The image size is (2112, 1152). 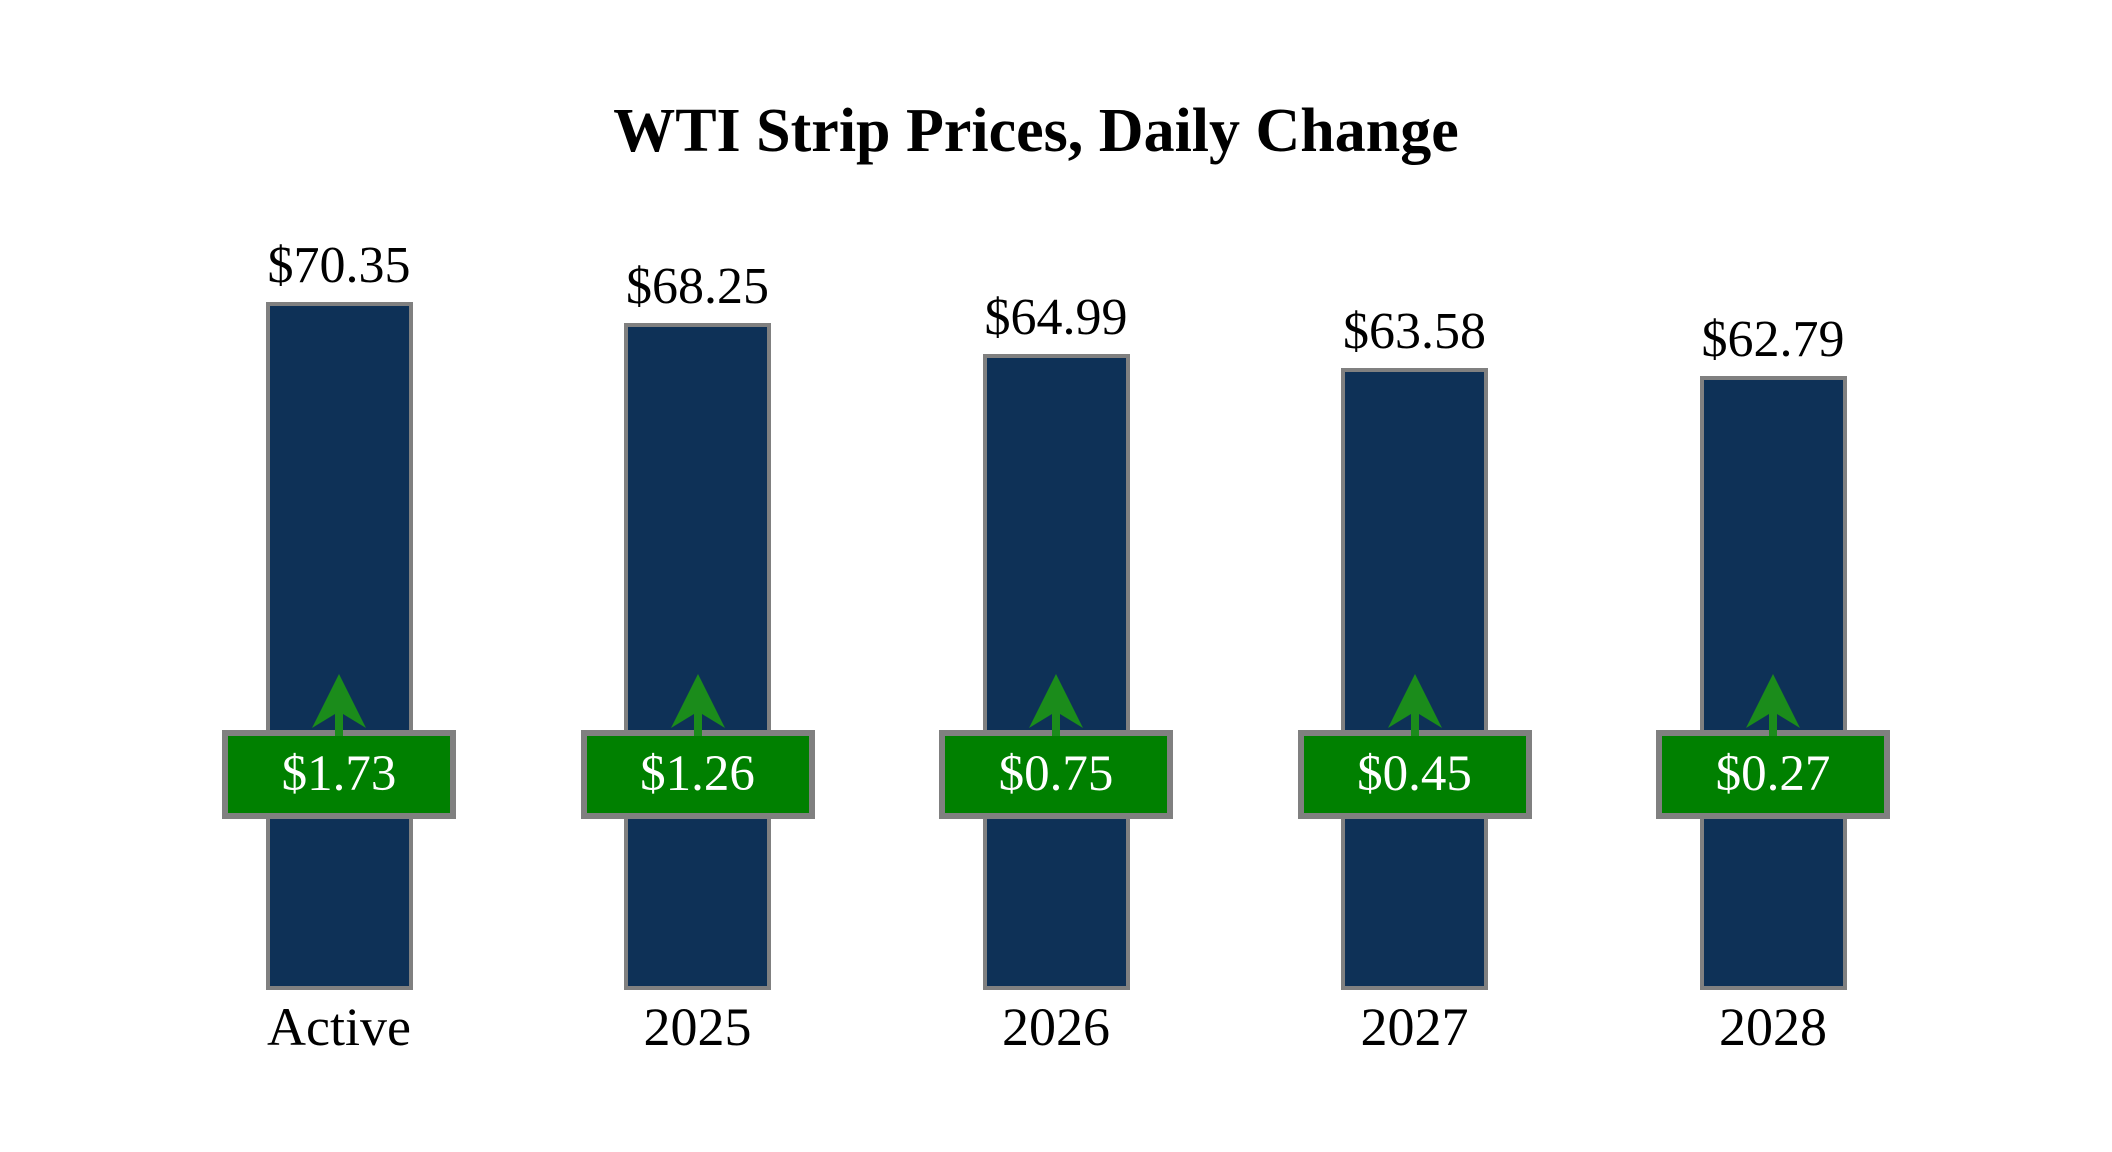 I want to click on change-badge: $0.45, so click(x=1414, y=774).